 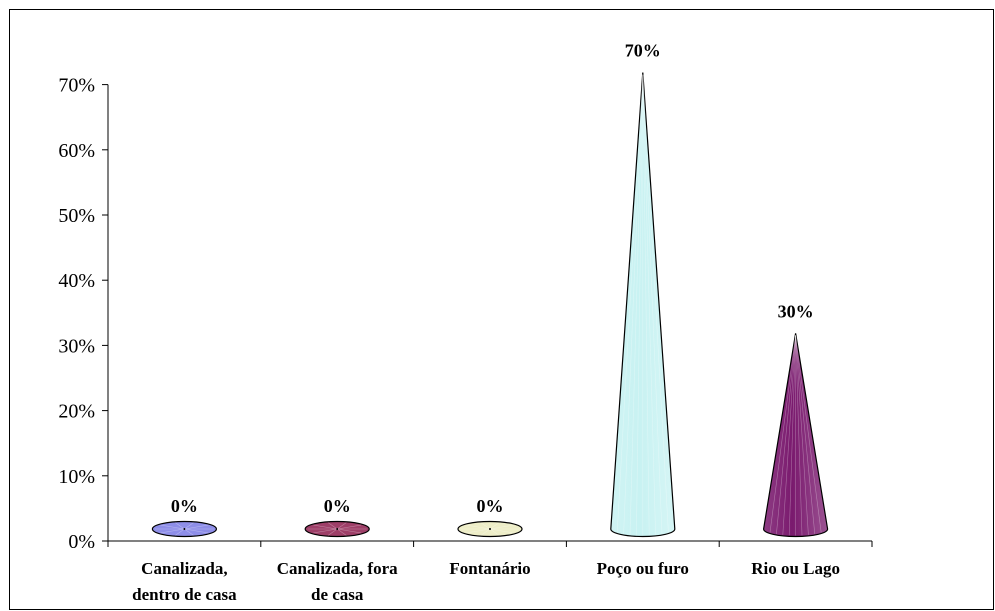 I want to click on y-tick-label: 20%, so click(x=76, y=412).